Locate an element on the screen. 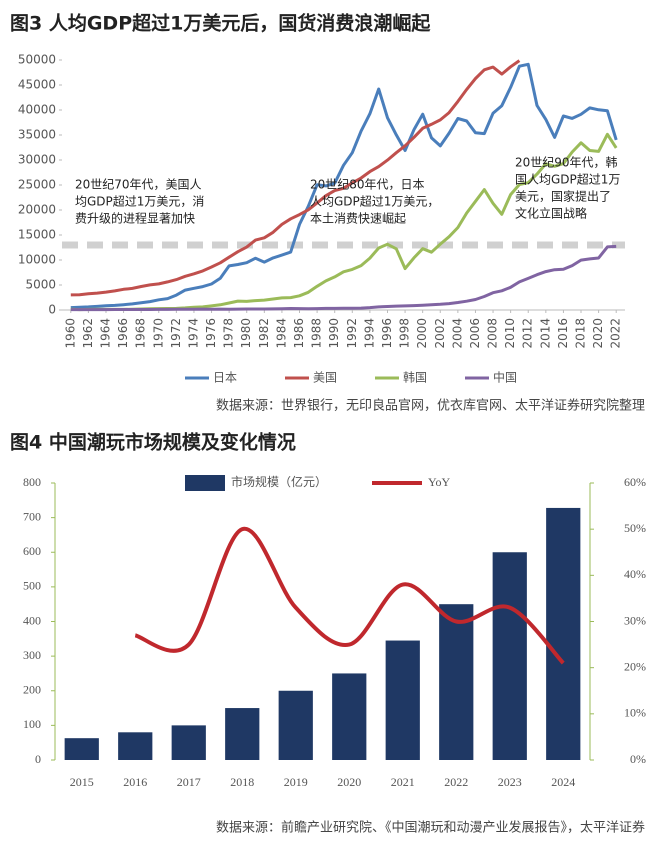 The image size is (660, 850). x-tick-label: 2002 is located at coordinates (440, 333).